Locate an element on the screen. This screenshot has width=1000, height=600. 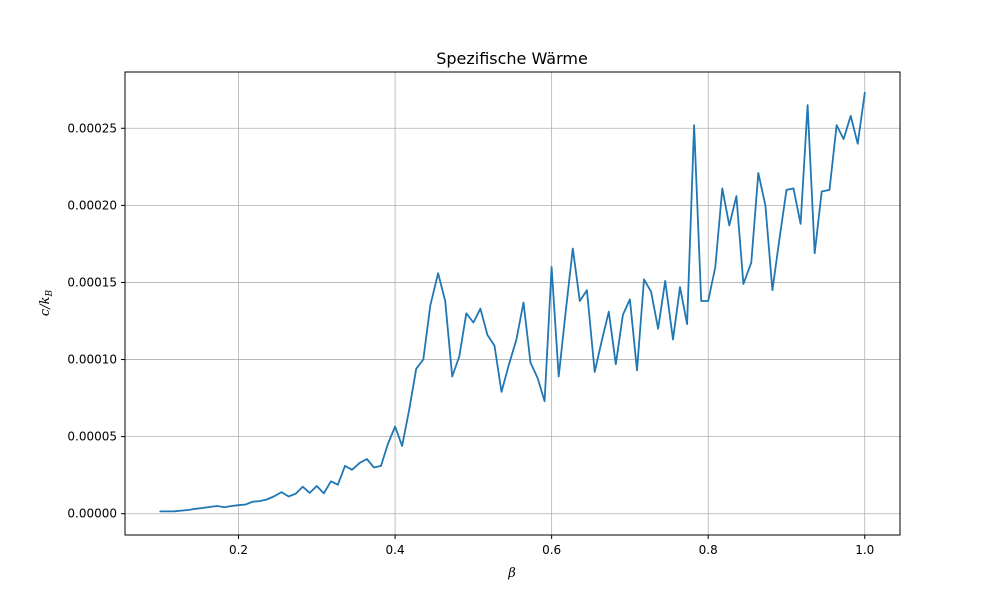
y-tick-label: 0.00010 is located at coordinates (92, 360).